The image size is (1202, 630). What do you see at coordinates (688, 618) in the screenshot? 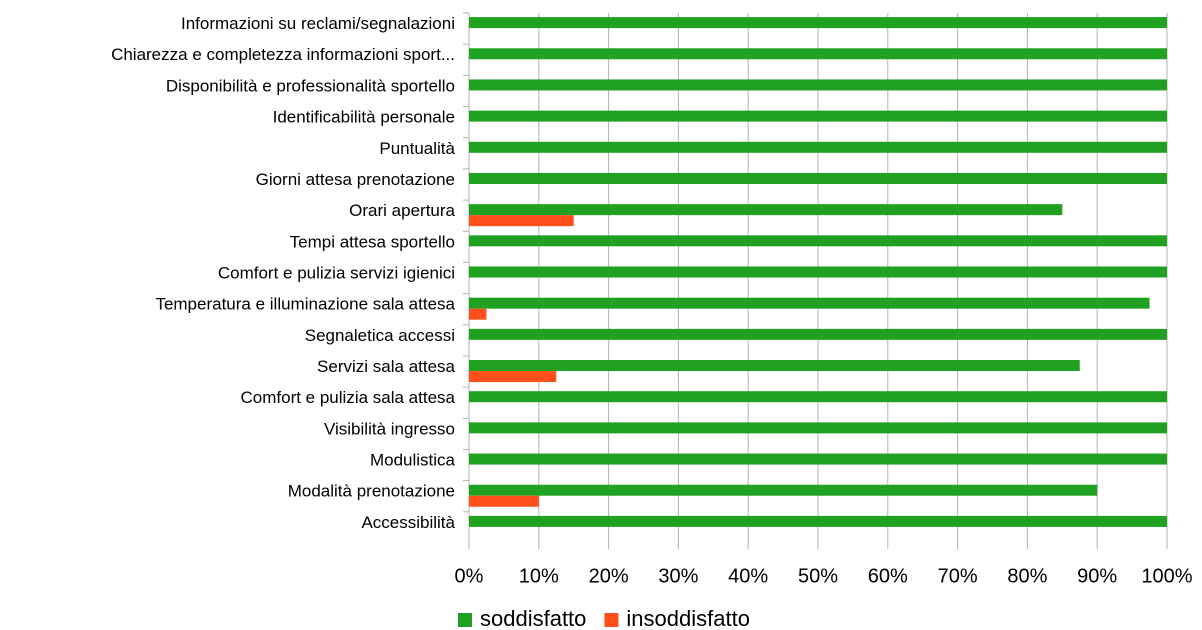
I see `legend-label: insoddisfatto` at bounding box center [688, 618].